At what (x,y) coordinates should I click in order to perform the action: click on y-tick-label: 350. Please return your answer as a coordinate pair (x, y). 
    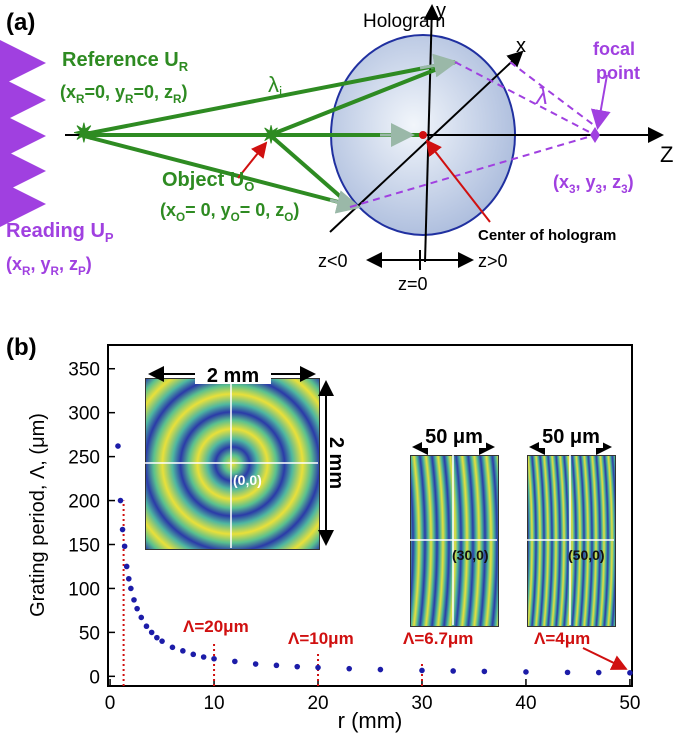
    Looking at the image, I should click on (84, 370).